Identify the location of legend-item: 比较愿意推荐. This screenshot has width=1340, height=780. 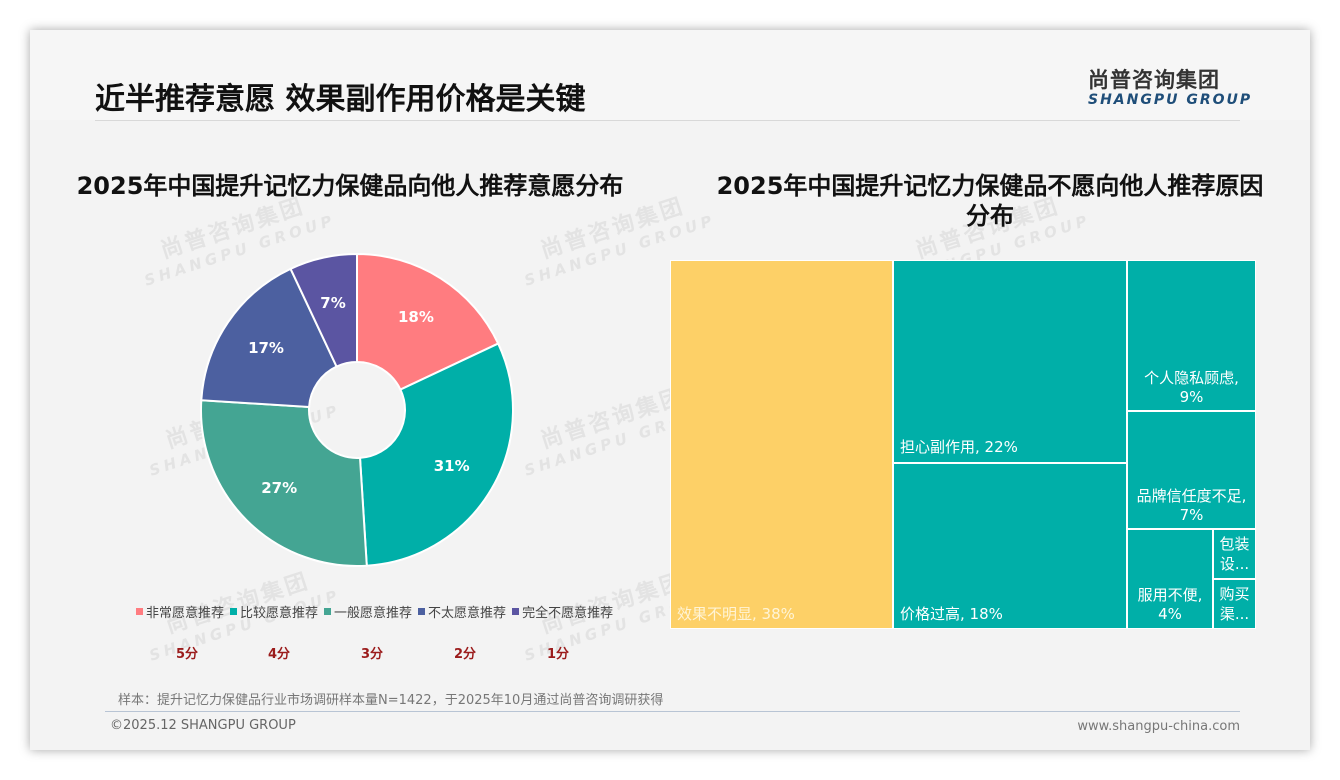
(274, 611).